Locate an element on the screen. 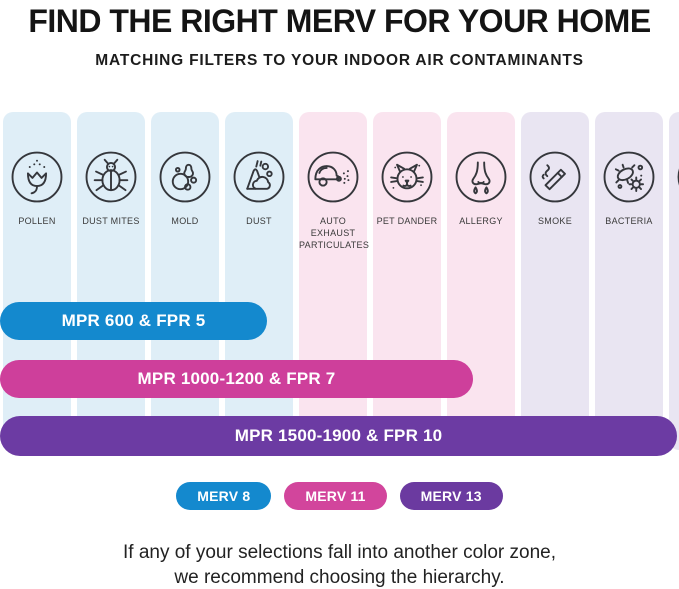 The width and height of the screenshot is (679, 589). mpr-bar-merv8: MPR 600 & FPR 5 is located at coordinates (133, 321).